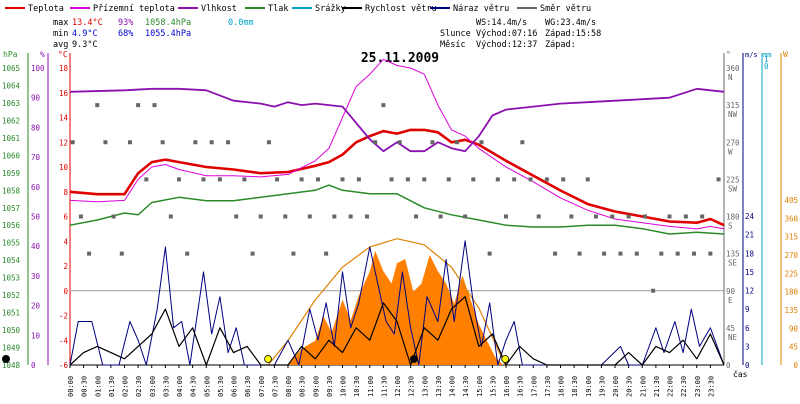  I want to click on time-tick-label: 14:30, so click(466, 386).